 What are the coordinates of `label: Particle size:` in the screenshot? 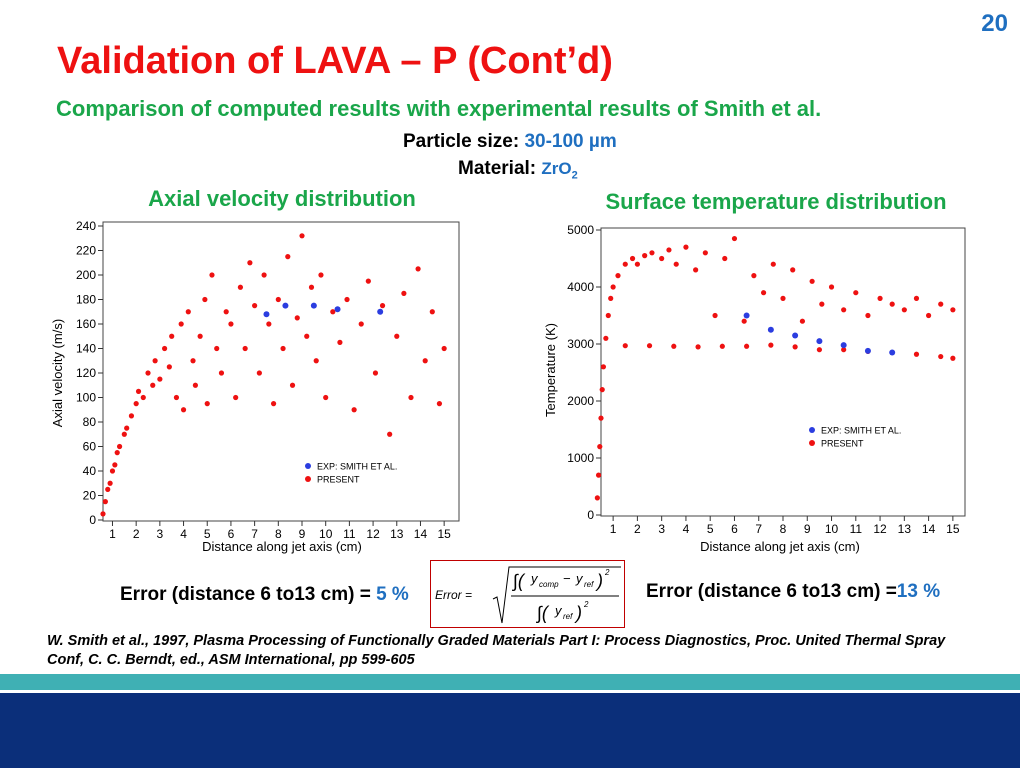 It's located at (461, 141).